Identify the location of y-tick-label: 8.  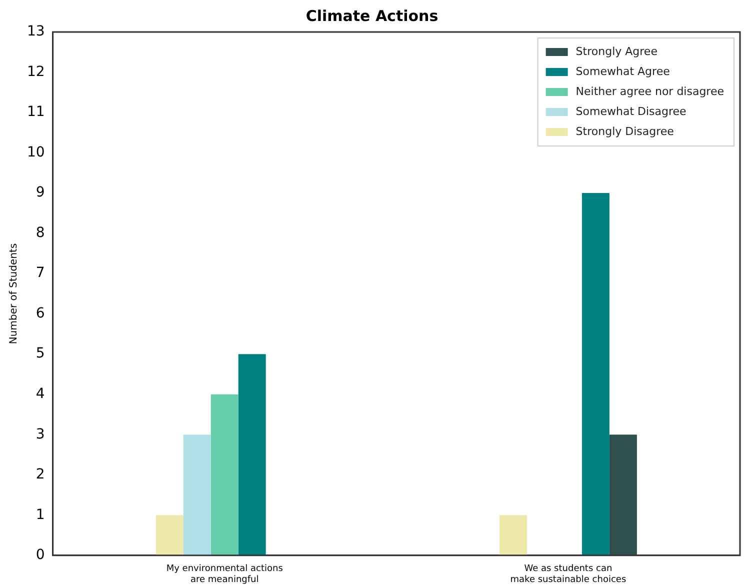
(40, 232).